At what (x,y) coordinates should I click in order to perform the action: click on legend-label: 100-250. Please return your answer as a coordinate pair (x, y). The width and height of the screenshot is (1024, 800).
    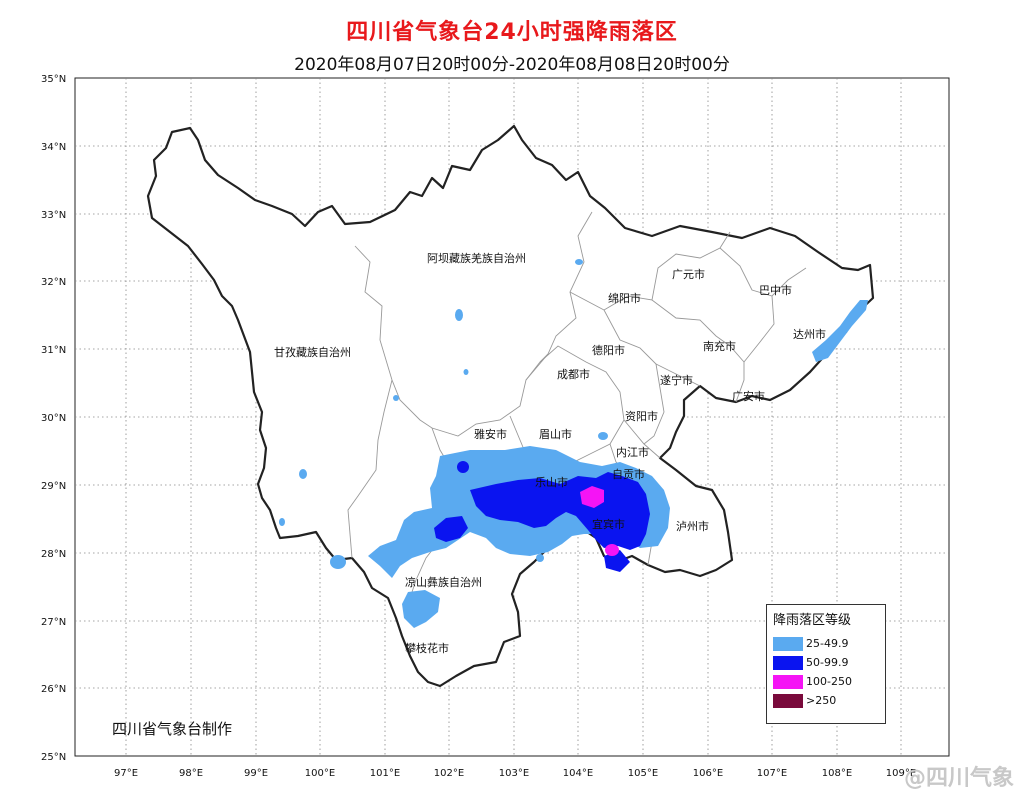
    Looking at the image, I should click on (829, 681).